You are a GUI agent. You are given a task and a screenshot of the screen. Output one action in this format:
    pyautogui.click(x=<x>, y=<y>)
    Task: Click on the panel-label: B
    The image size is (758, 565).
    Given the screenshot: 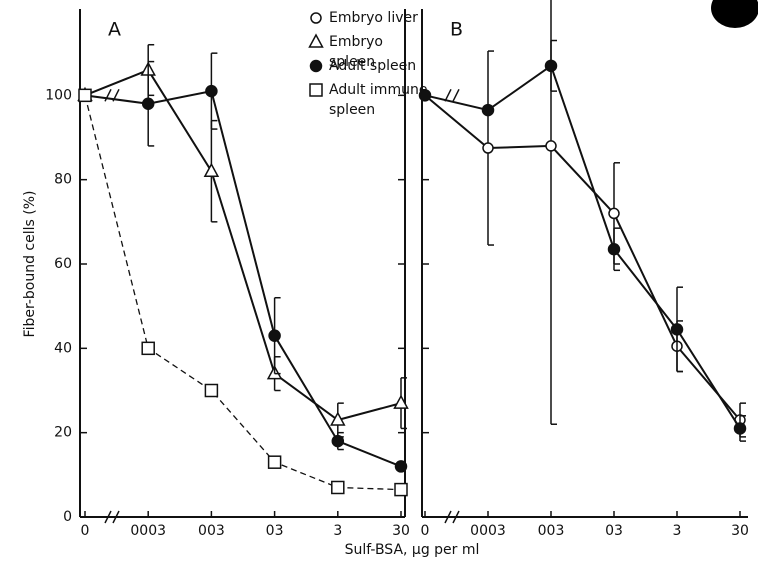 What is the action you would take?
    pyautogui.click(x=456, y=30)
    